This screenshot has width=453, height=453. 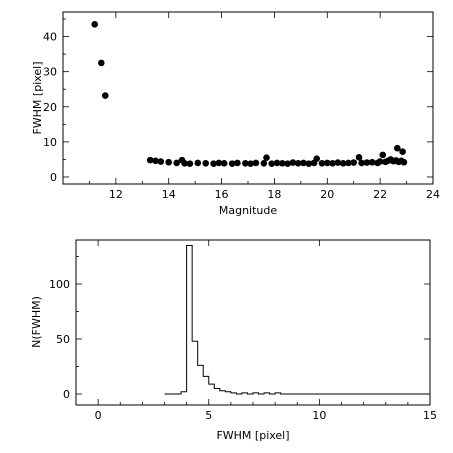 I want to click on histogram-y-axis-label: N(FWHM), so click(x=36, y=322).